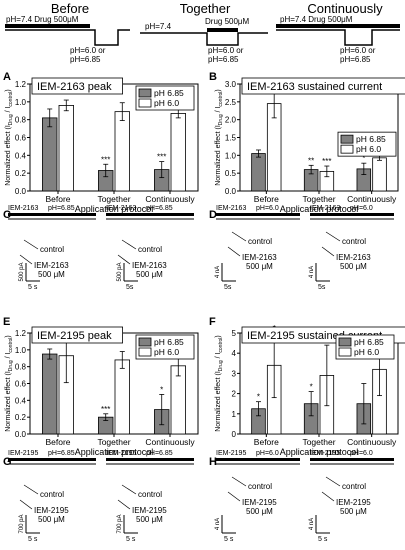 The width and height of the screenshot is (405, 550). What do you see at coordinates (234, 434) in the screenshot?
I see `chart-f-ytick-label: 0` at bounding box center [234, 434].